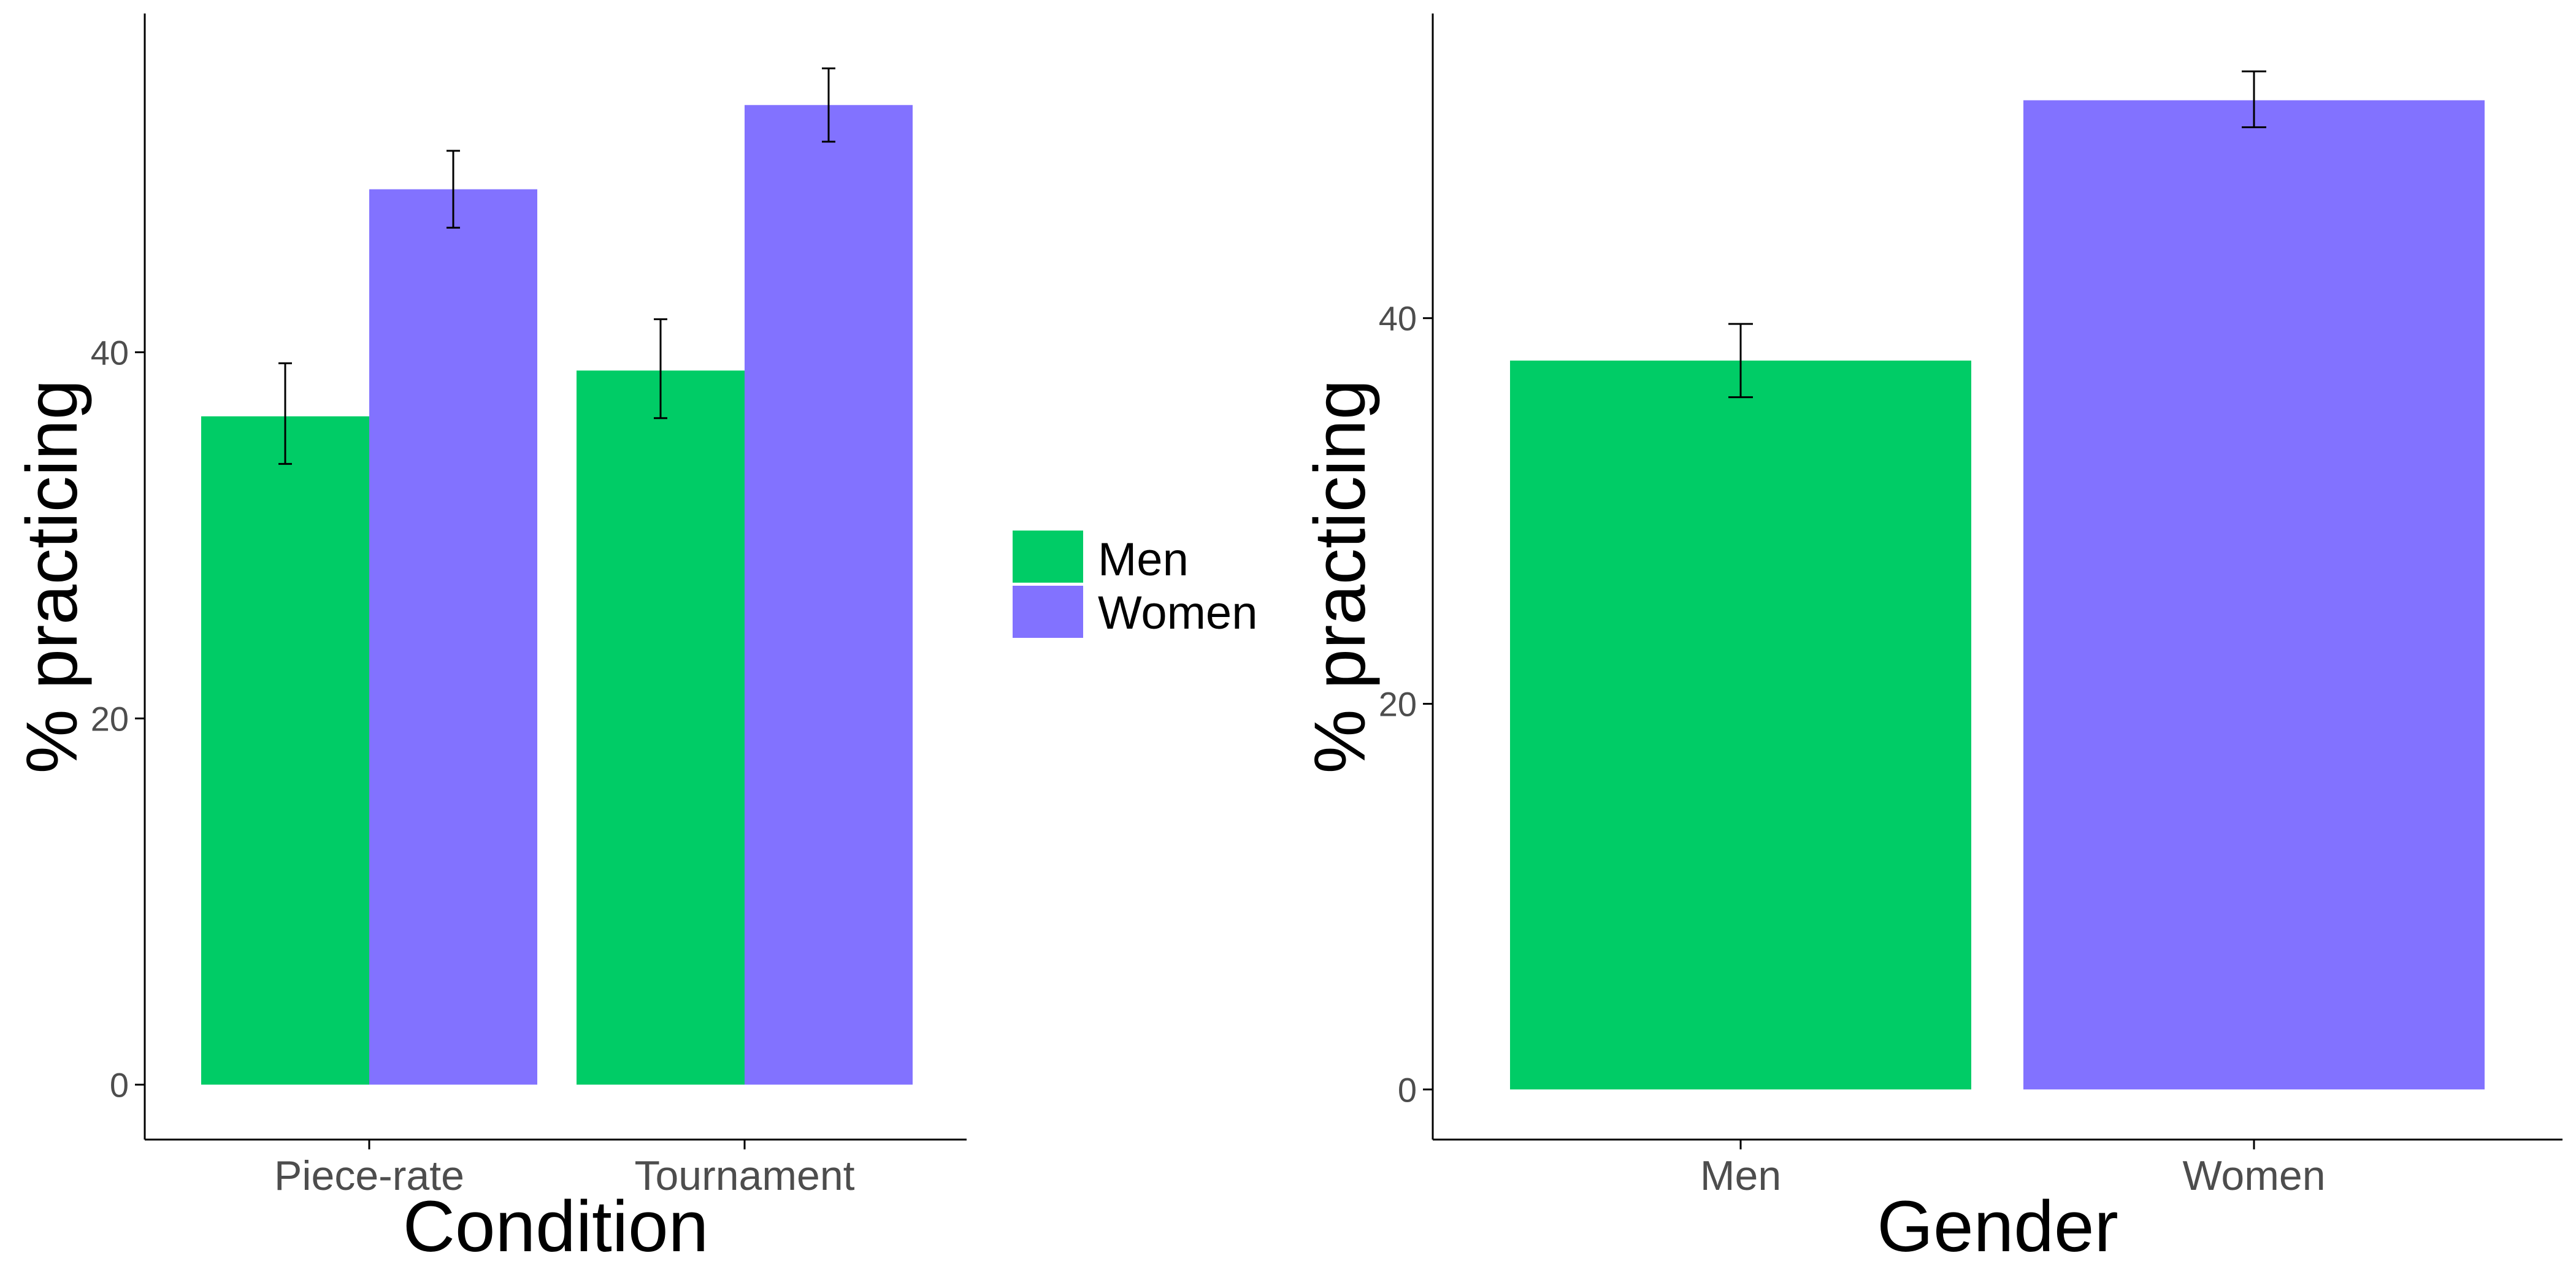 The image size is (2576, 1288). Describe the element at coordinates (2013, 1169) in the screenshot. I see `x-ticks-gender: Men Women` at that location.